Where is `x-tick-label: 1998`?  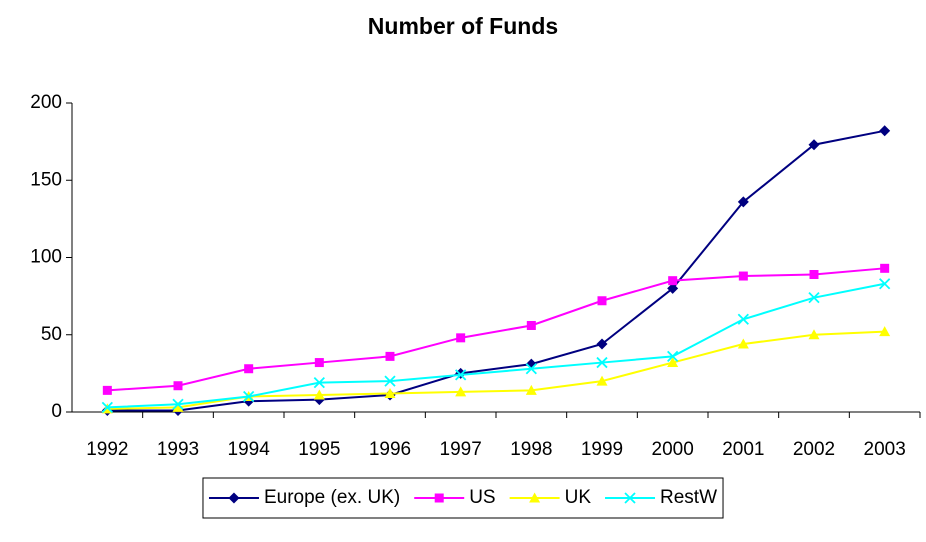 x-tick-label: 1998 is located at coordinates (531, 449).